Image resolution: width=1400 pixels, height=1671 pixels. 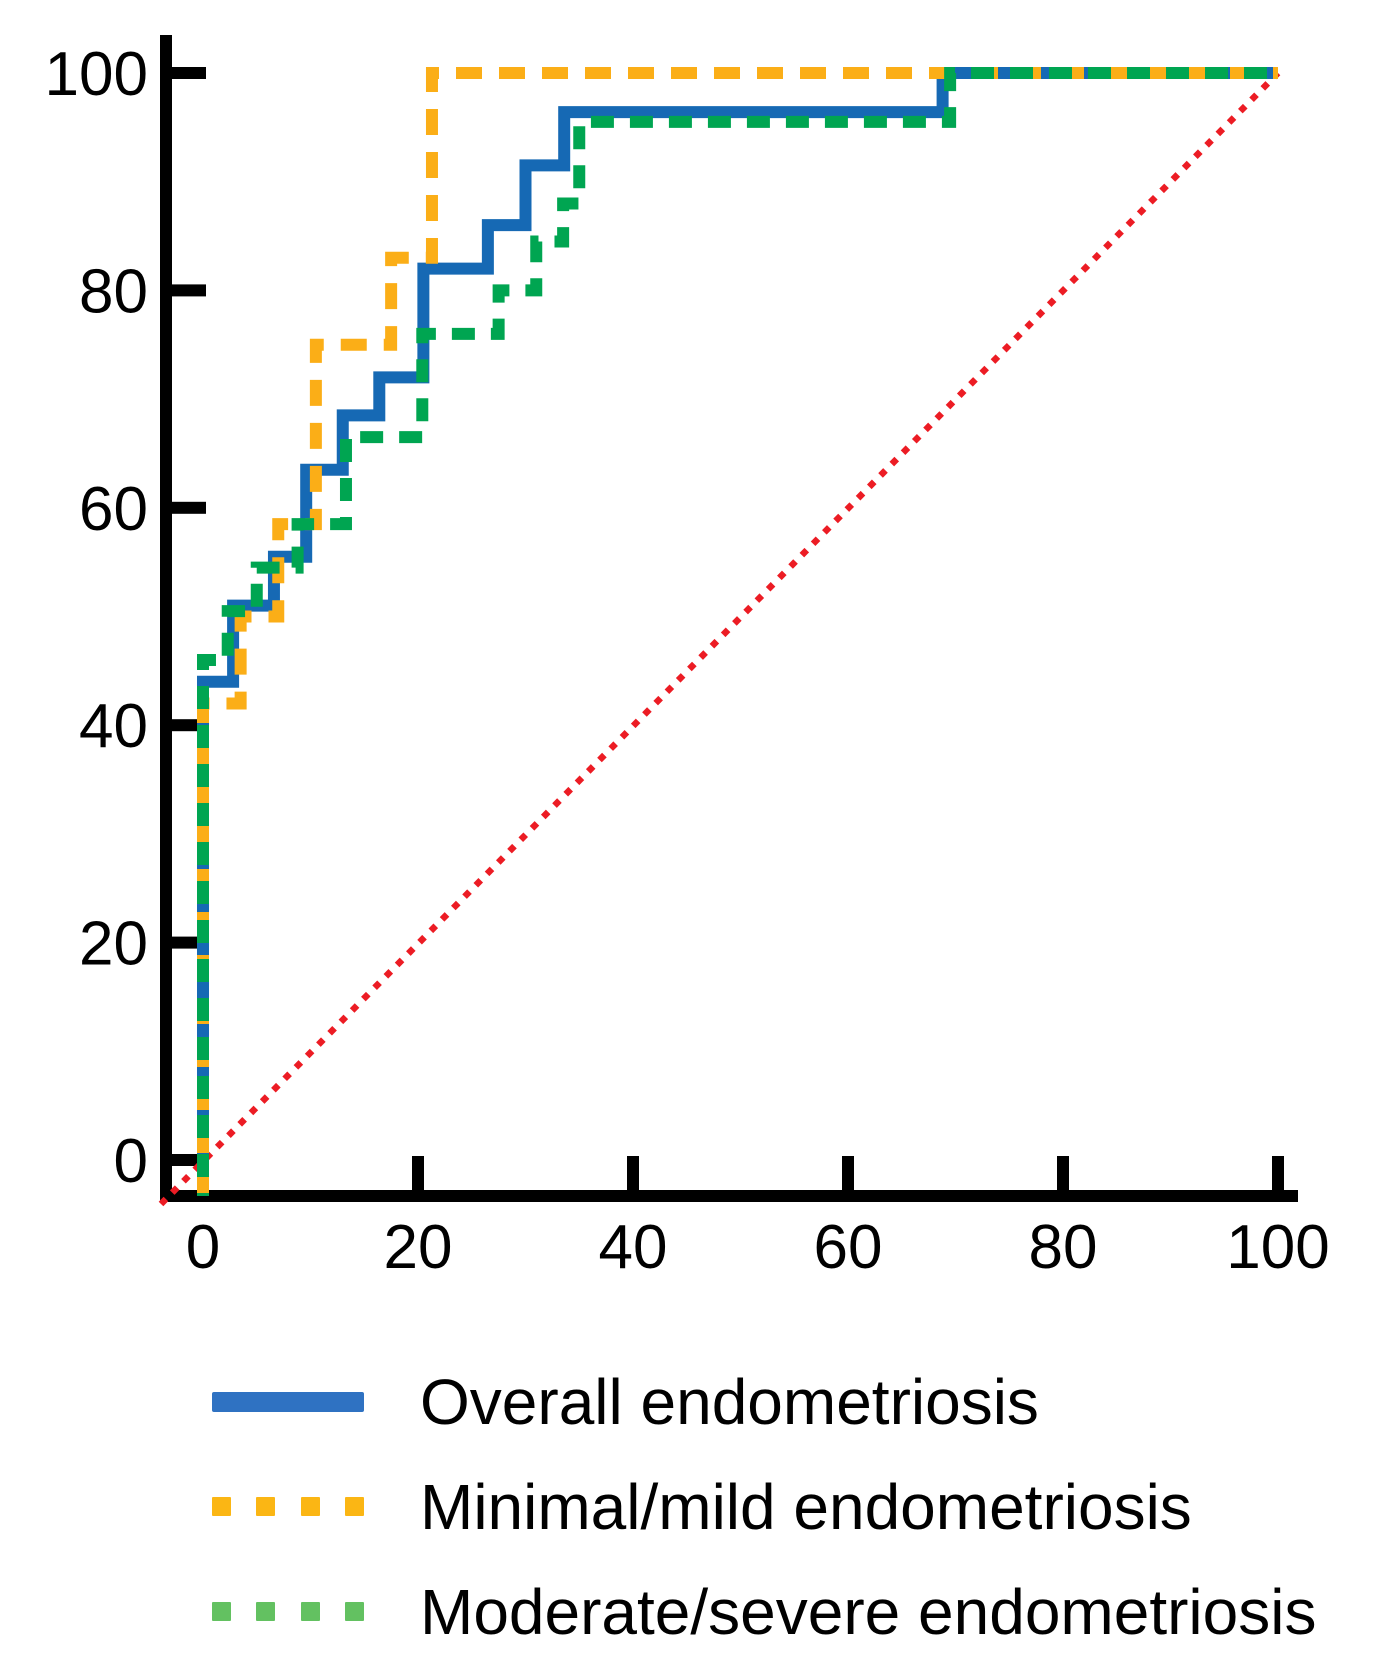 I want to click on x-tick-label-20: 20, so click(x=418, y=1247).